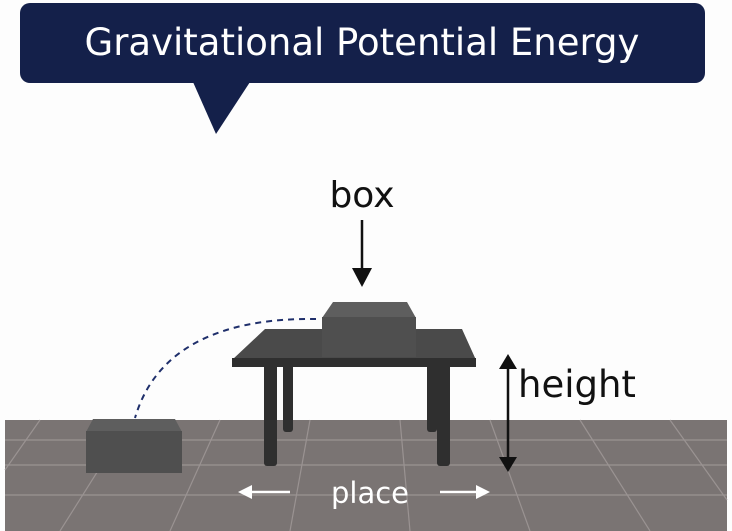 The height and width of the screenshot is (531, 732). I want to click on box-label: box, so click(361, 195).